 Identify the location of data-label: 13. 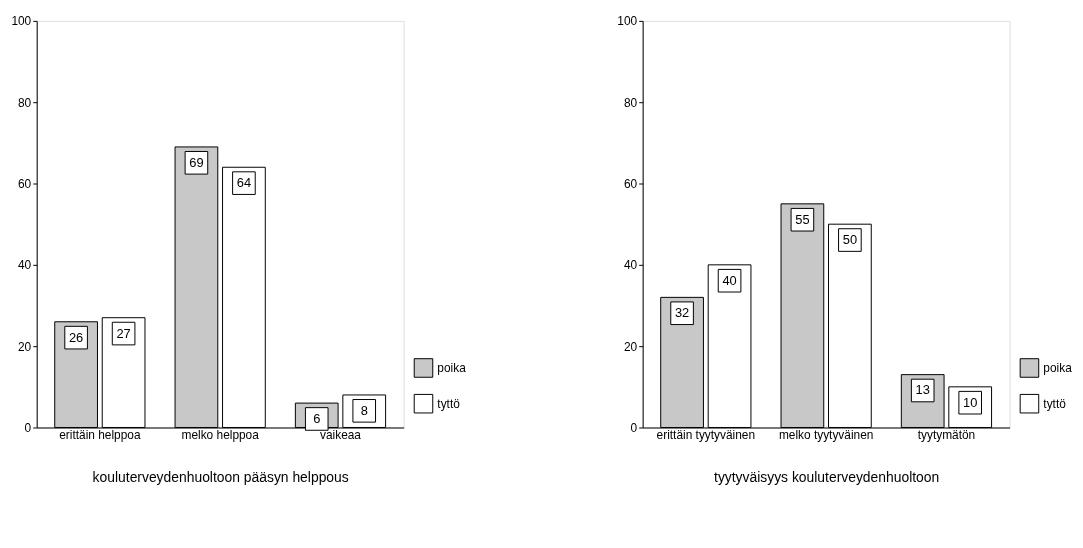
(922, 390).